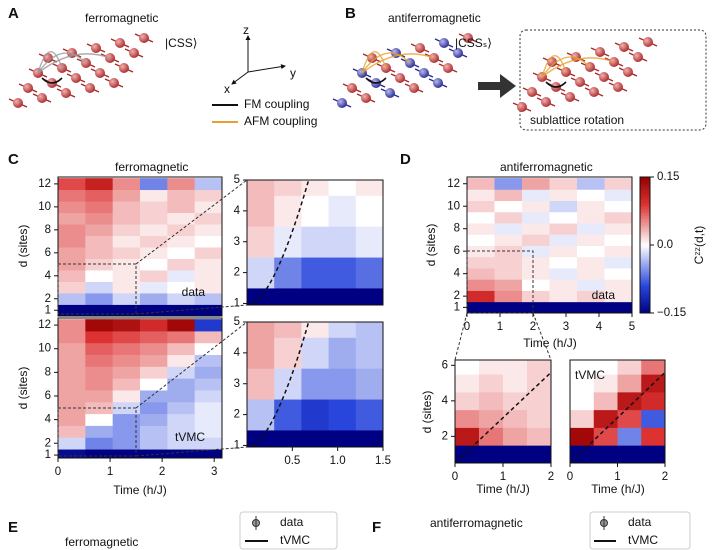  I want to click on x-tick-label: 5, so click(632, 327).